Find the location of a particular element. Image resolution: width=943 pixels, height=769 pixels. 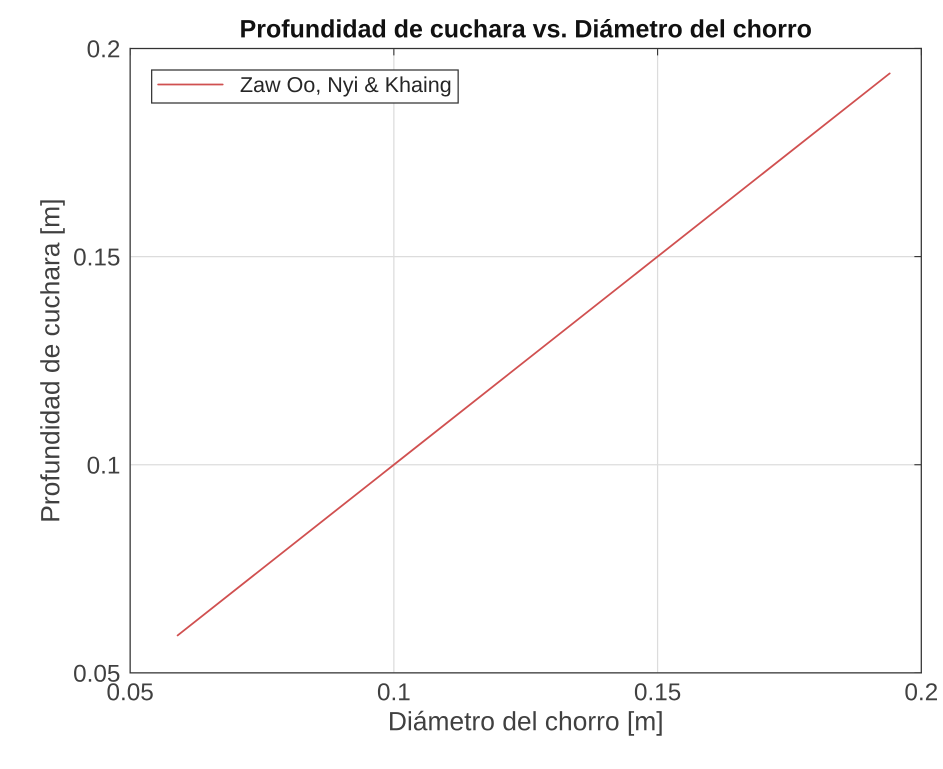

legend-label: Zaw Oo, Nyi & Khaing is located at coordinates (345, 86).